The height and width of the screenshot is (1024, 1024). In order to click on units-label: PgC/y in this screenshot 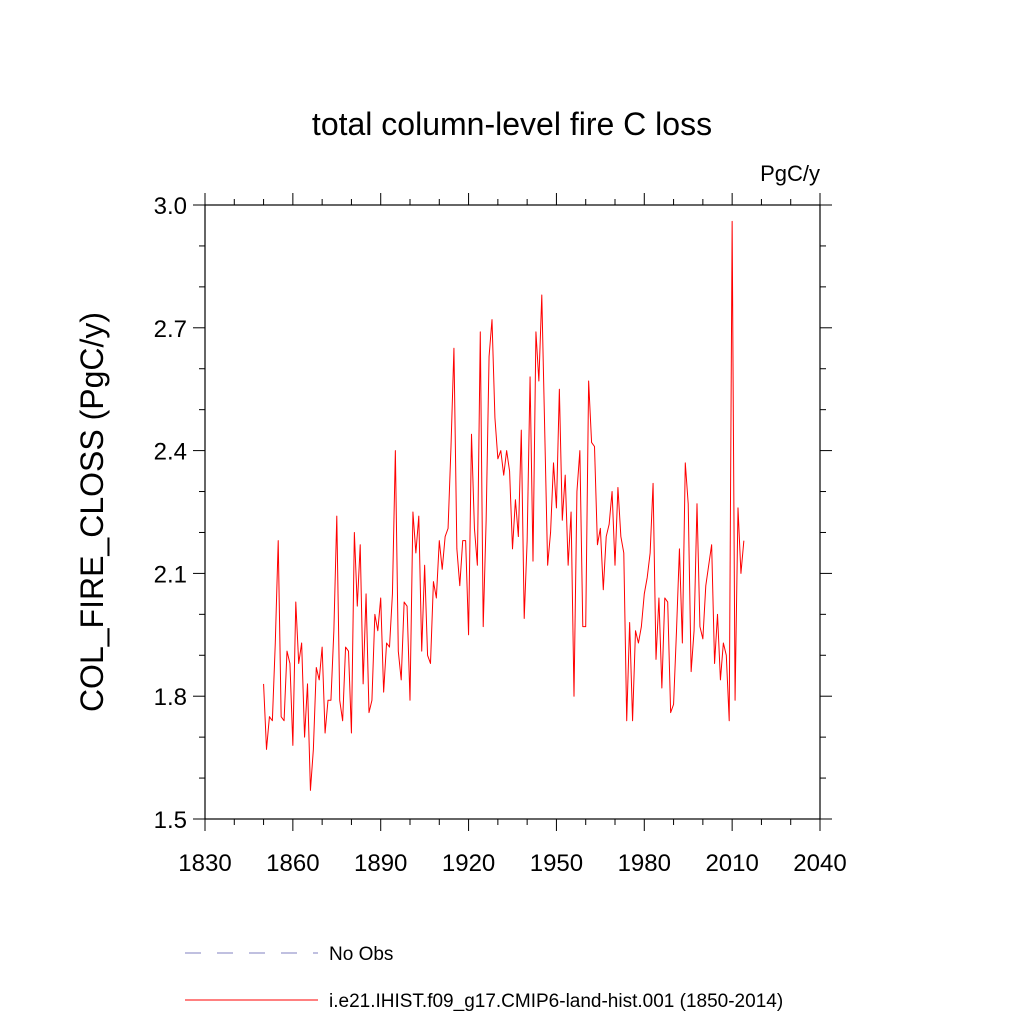, I will do `click(790, 173)`.